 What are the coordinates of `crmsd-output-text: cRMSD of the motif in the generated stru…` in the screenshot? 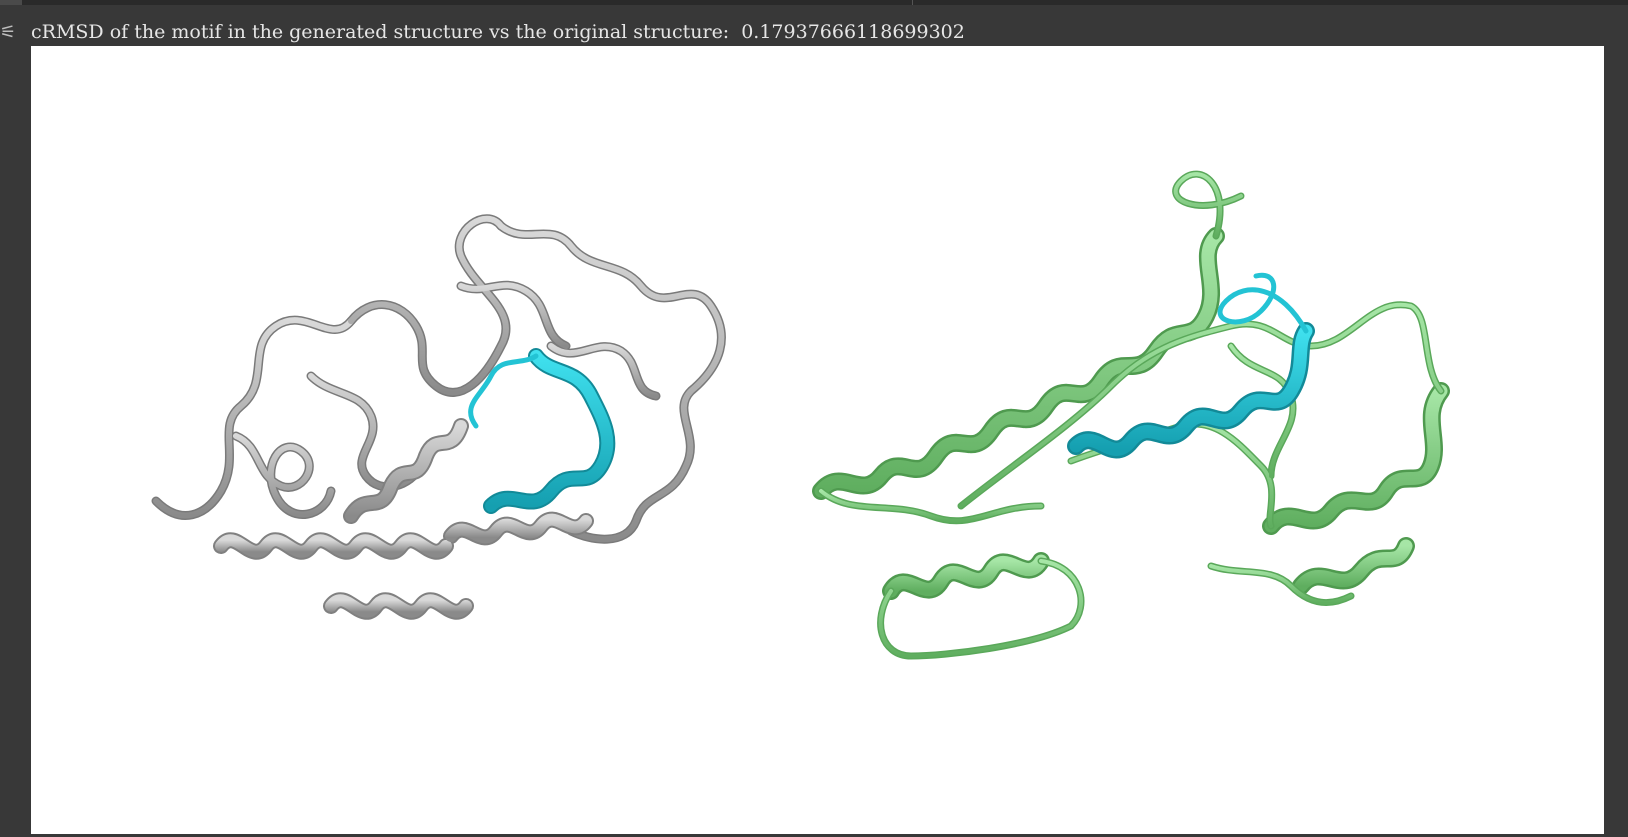 It's located at (498, 32).